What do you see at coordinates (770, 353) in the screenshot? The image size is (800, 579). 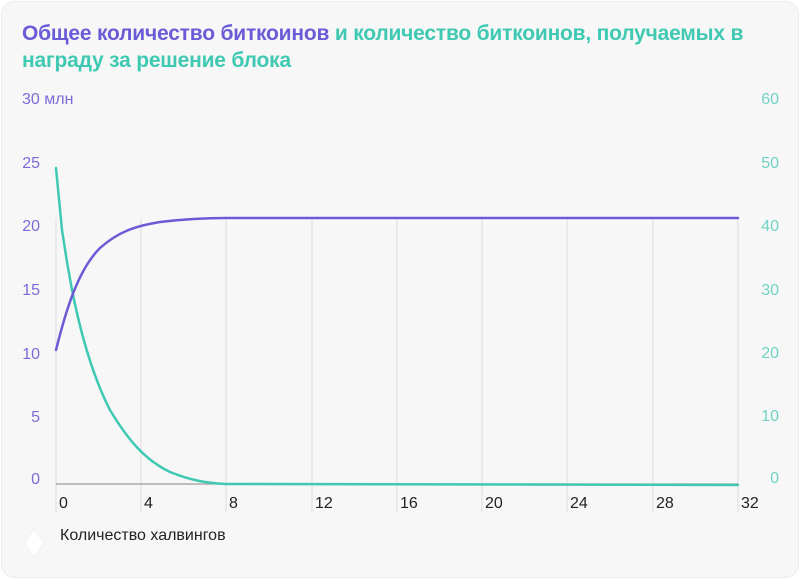 I see `right-axis-tick: 20` at bounding box center [770, 353].